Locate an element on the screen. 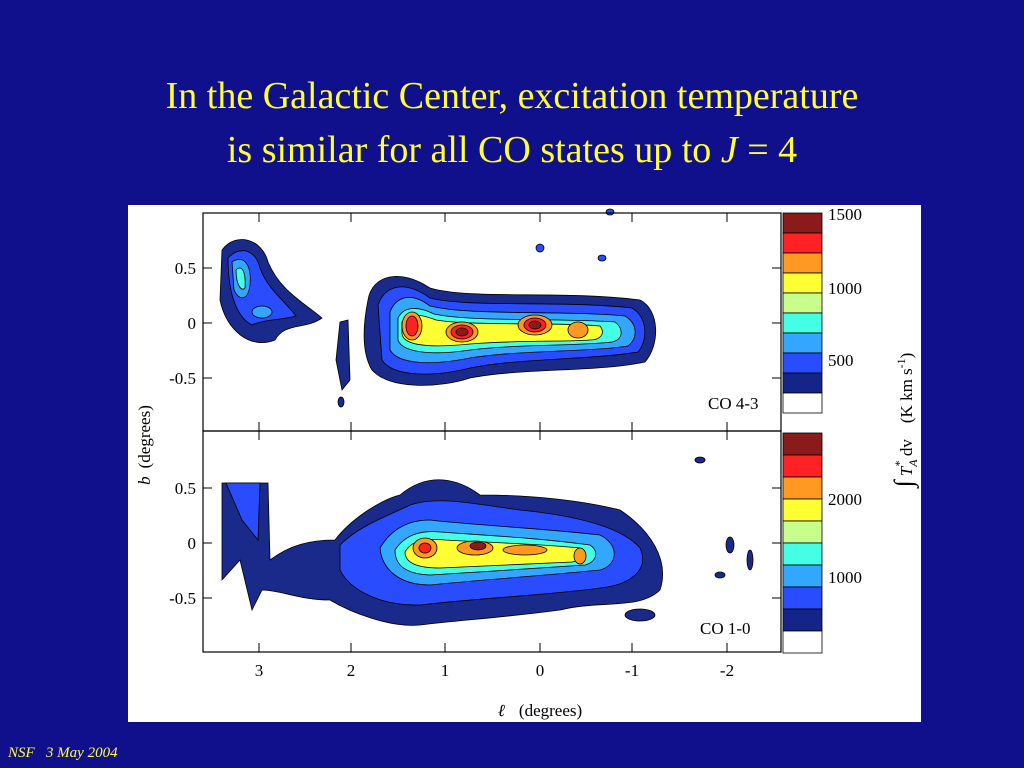 The image size is (1024, 768). x-tick-label: -1 is located at coordinates (632, 670).